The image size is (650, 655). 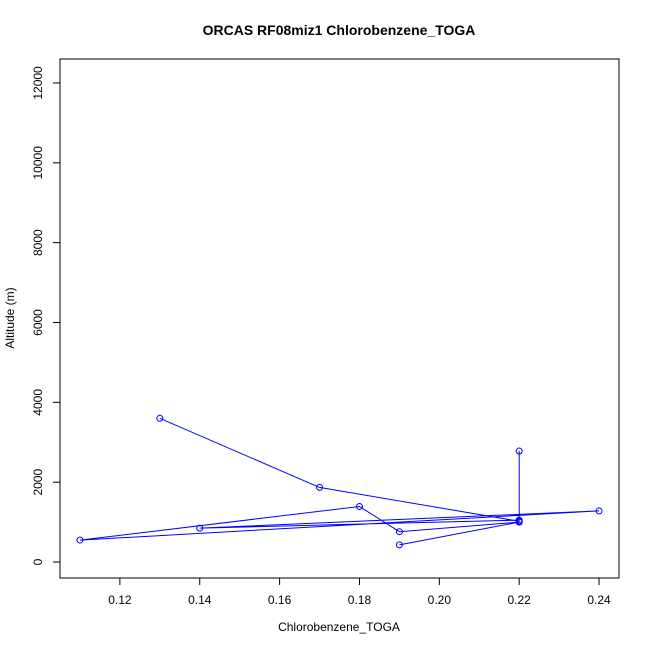 What do you see at coordinates (120, 600) in the screenshot?
I see `x-tick-label: 0.12` at bounding box center [120, 600].